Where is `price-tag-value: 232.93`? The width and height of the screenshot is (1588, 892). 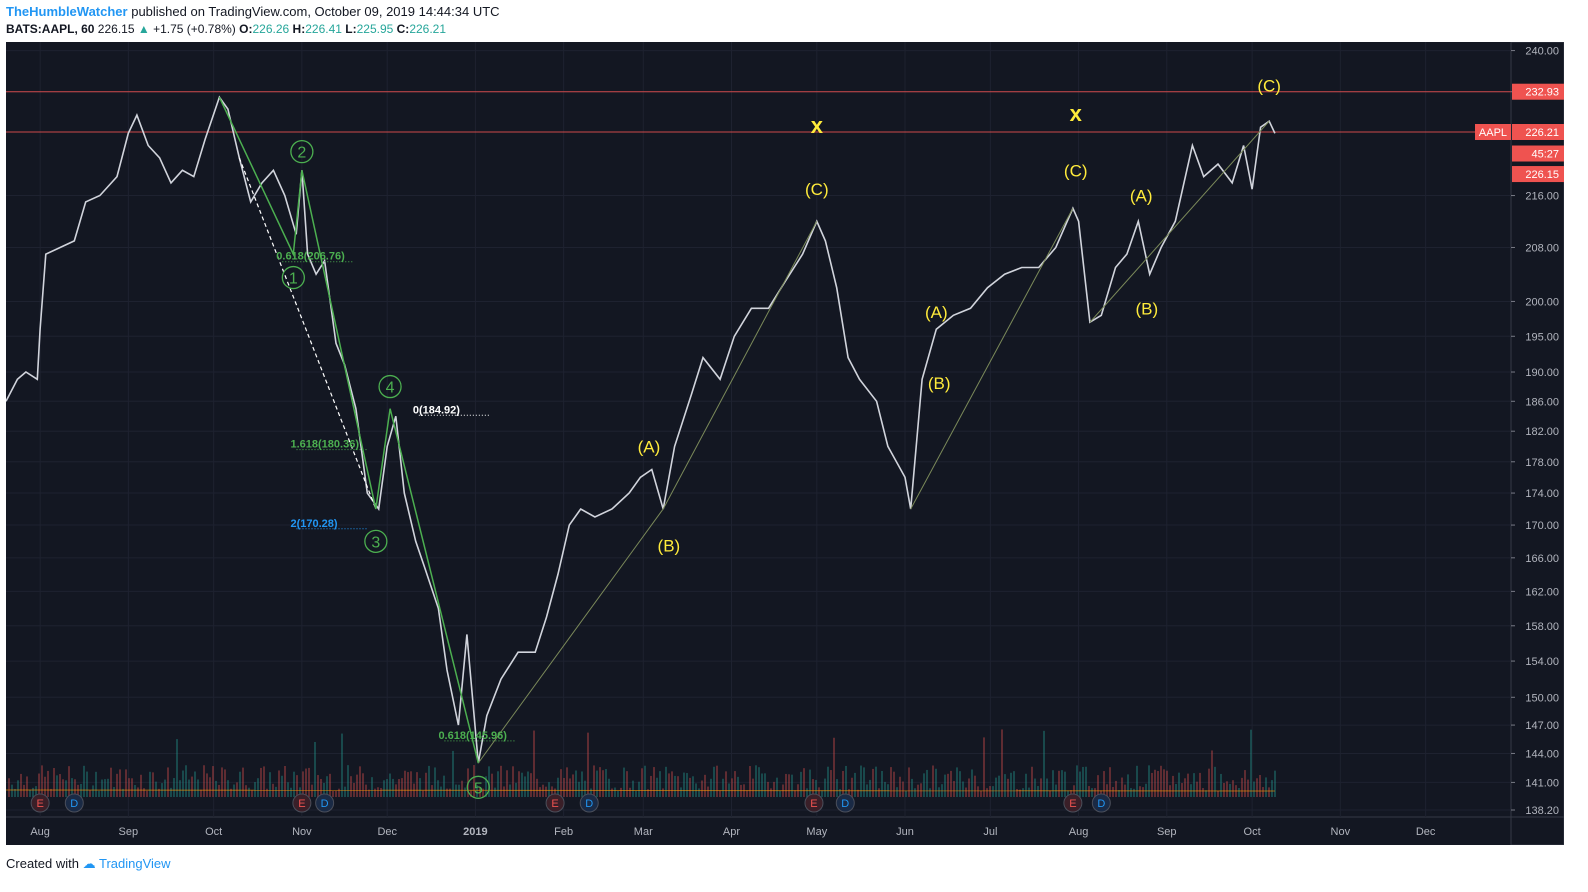
price-tag-value: 232.93 is located at coordinates (1542, 93).